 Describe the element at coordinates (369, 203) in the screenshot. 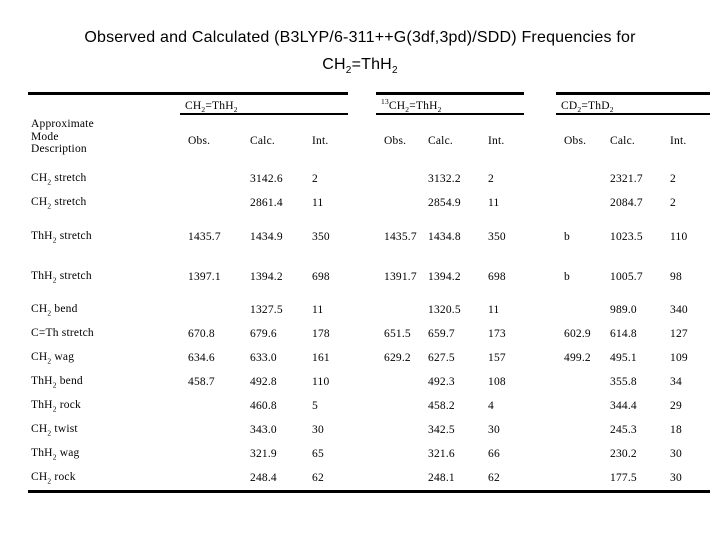

I see `table-row: CH2 stretch 2861.4 11 2854.9 11 2084.7 2` at that location.